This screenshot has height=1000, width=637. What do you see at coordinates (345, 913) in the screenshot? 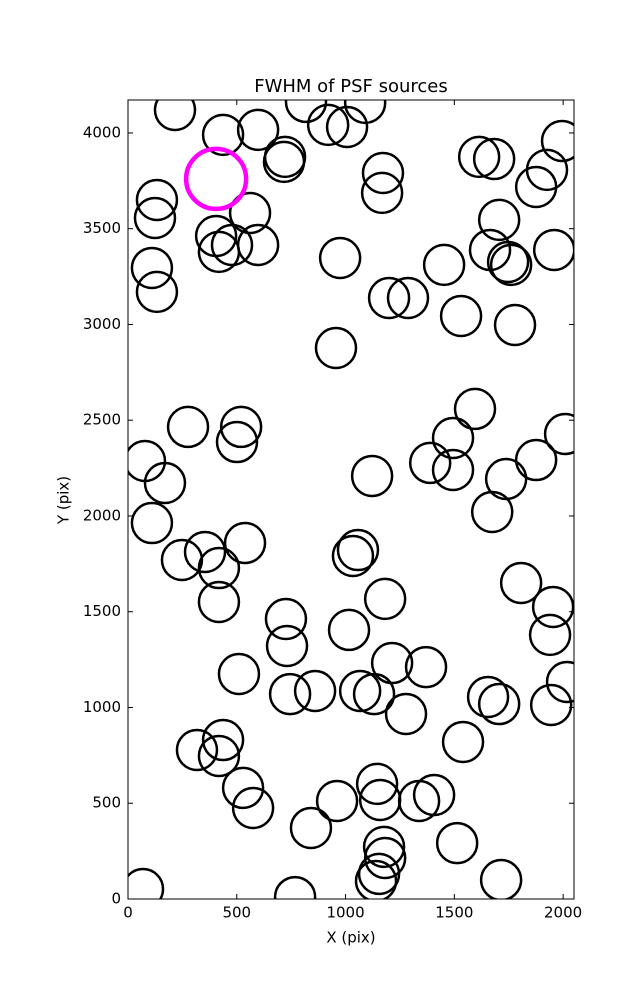
I see `x-tick-label: 1000` at bounding box center [345, 913].